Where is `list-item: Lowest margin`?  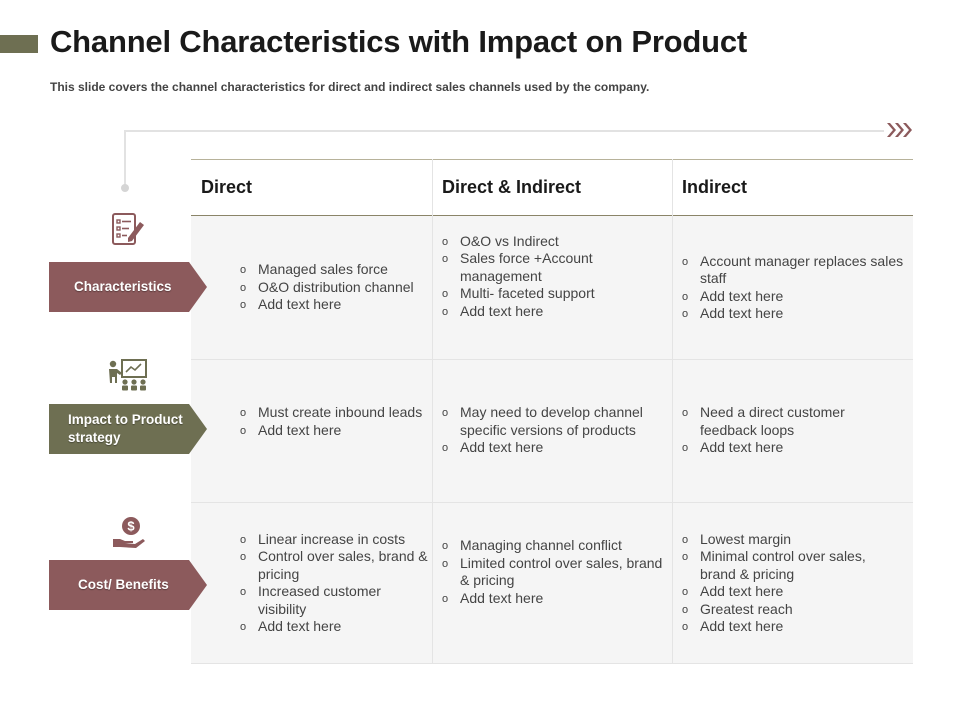 list-item: Lowest margin is located at coordinates (793, 540).